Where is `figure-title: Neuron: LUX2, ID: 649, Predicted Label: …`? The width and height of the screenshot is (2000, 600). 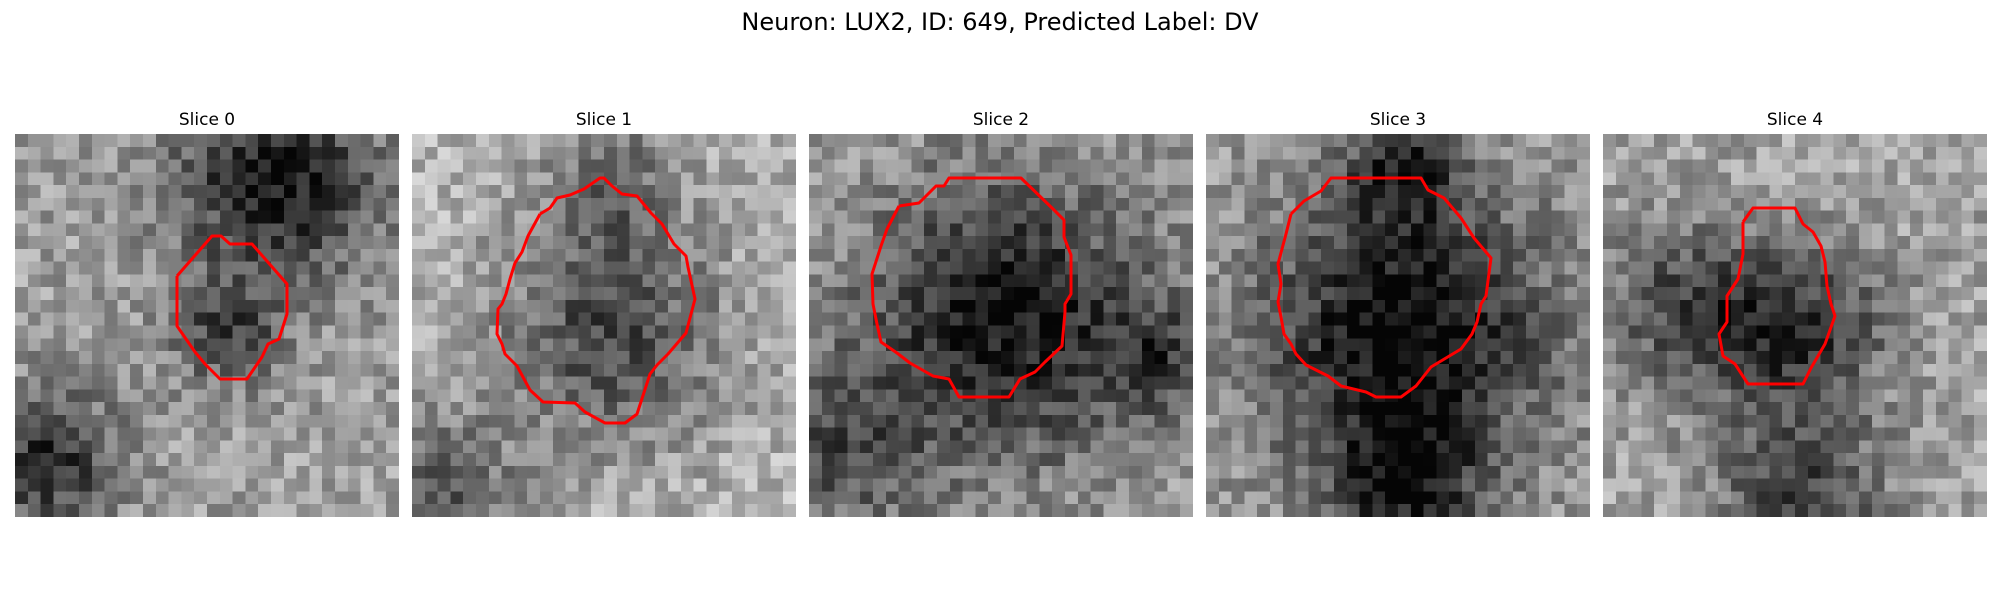 figure-title: Neuron: LUX2, ID: 649, Predicted Label: … is located at coordinates (1000, 22).